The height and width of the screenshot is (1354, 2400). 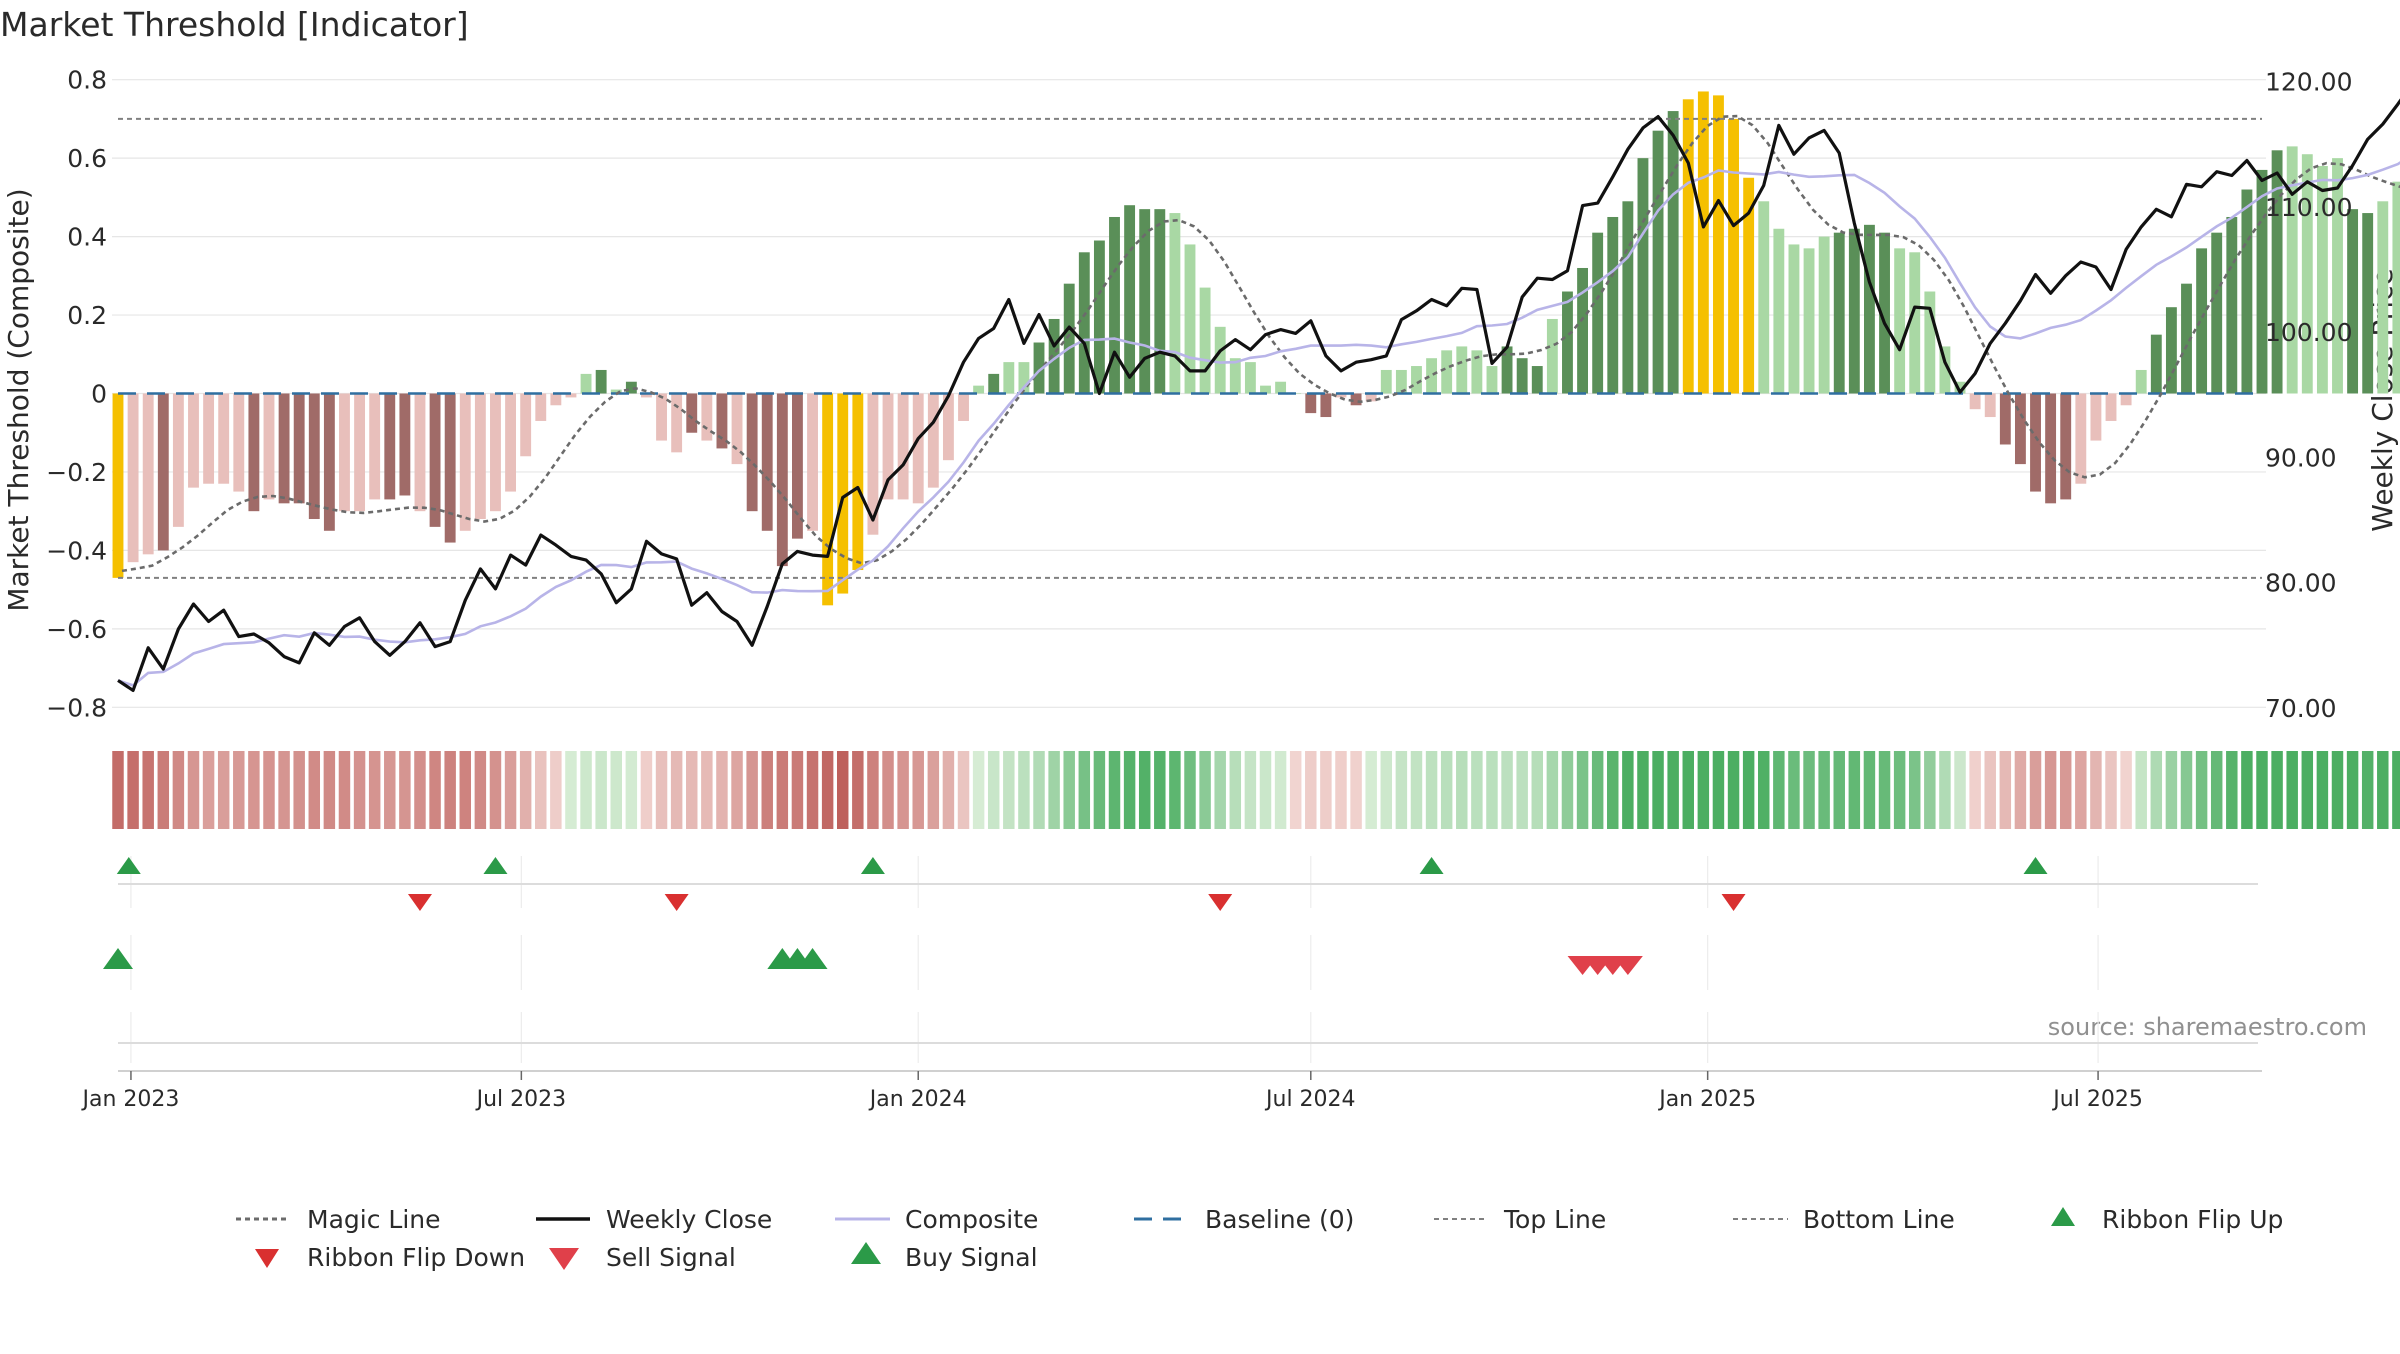 I want to click on left-tick-label: −0.4, so click(x=76, y=550).